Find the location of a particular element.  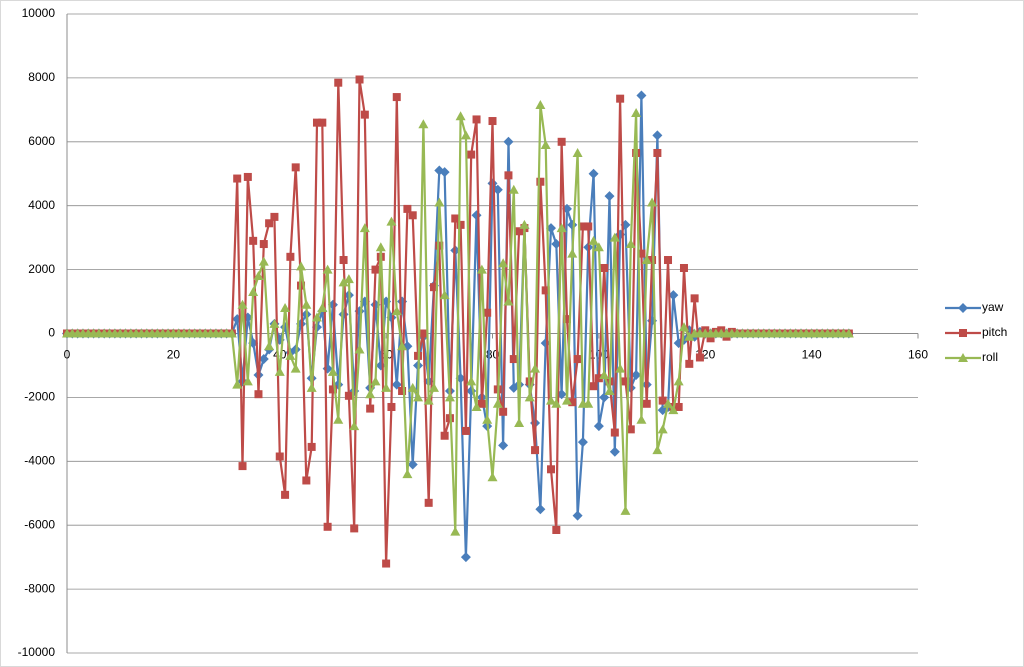

y-tick-label: -10000 is located at coordinates (37, 652).